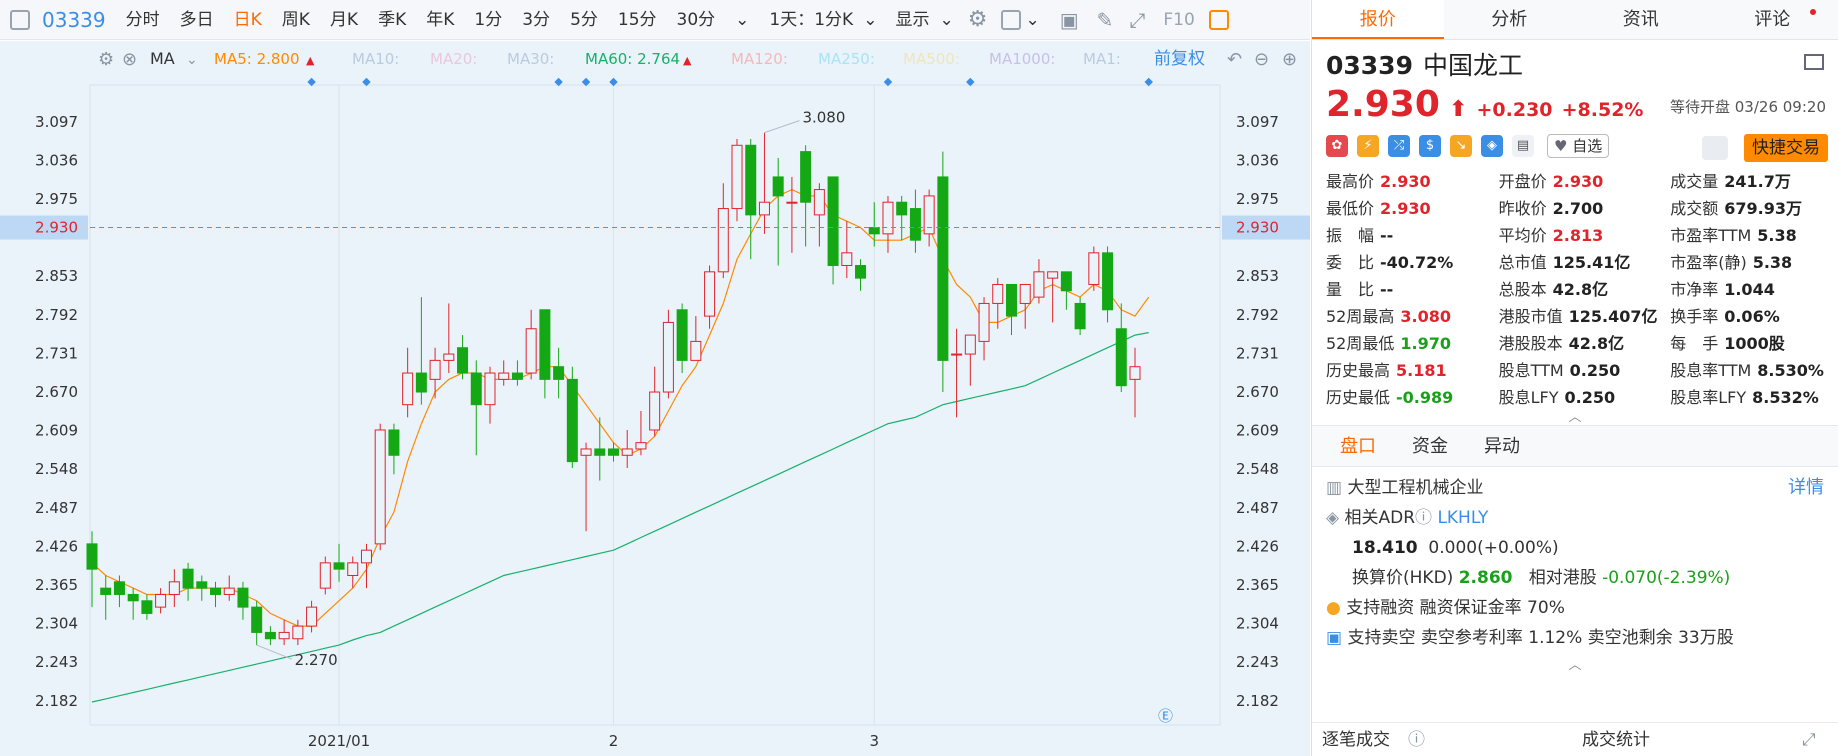 Image resolution: width=1838 pixels, height=756 pixels. I want to click on period-1min: 1分, so click(488, 19).